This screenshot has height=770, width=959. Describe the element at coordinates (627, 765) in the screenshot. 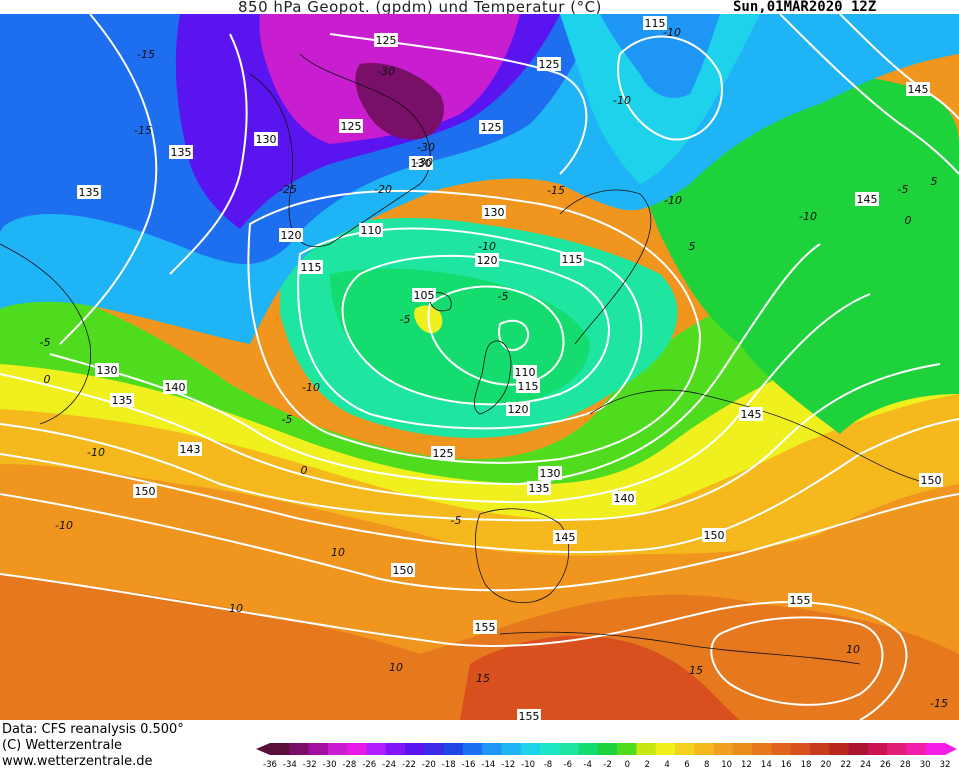

I see `colorbar-tick-label: 0` at that location.